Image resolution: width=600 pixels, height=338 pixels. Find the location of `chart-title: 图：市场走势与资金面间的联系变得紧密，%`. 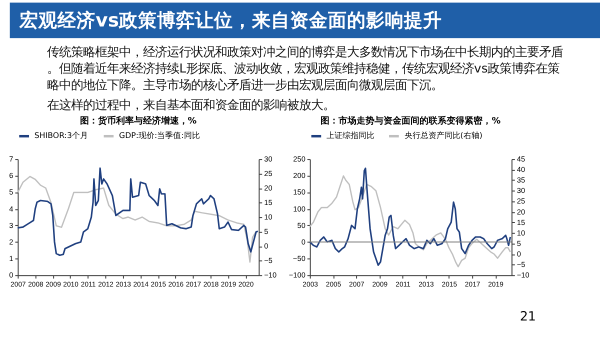

chart-title: 图：市场走势与资金面间的联系变得紧密，% is located at coordinates (410, 121).